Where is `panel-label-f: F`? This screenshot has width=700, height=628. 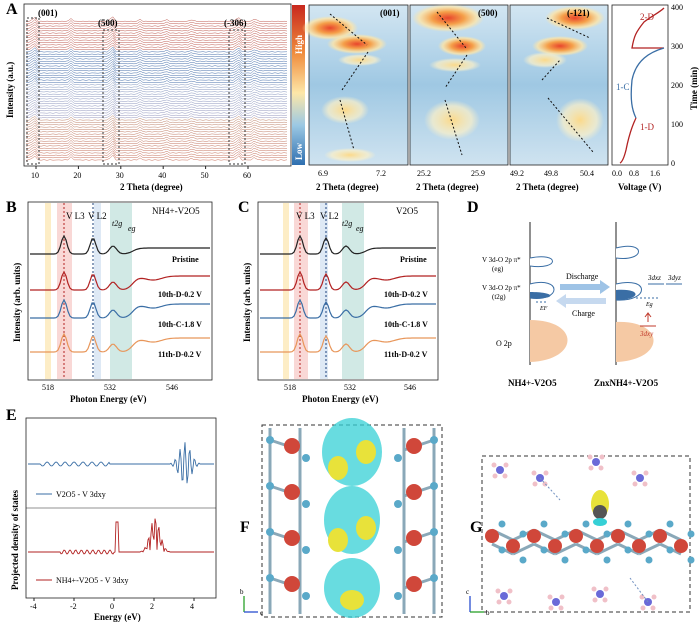 panel-label-f: F is located at coordinates (245, 527).